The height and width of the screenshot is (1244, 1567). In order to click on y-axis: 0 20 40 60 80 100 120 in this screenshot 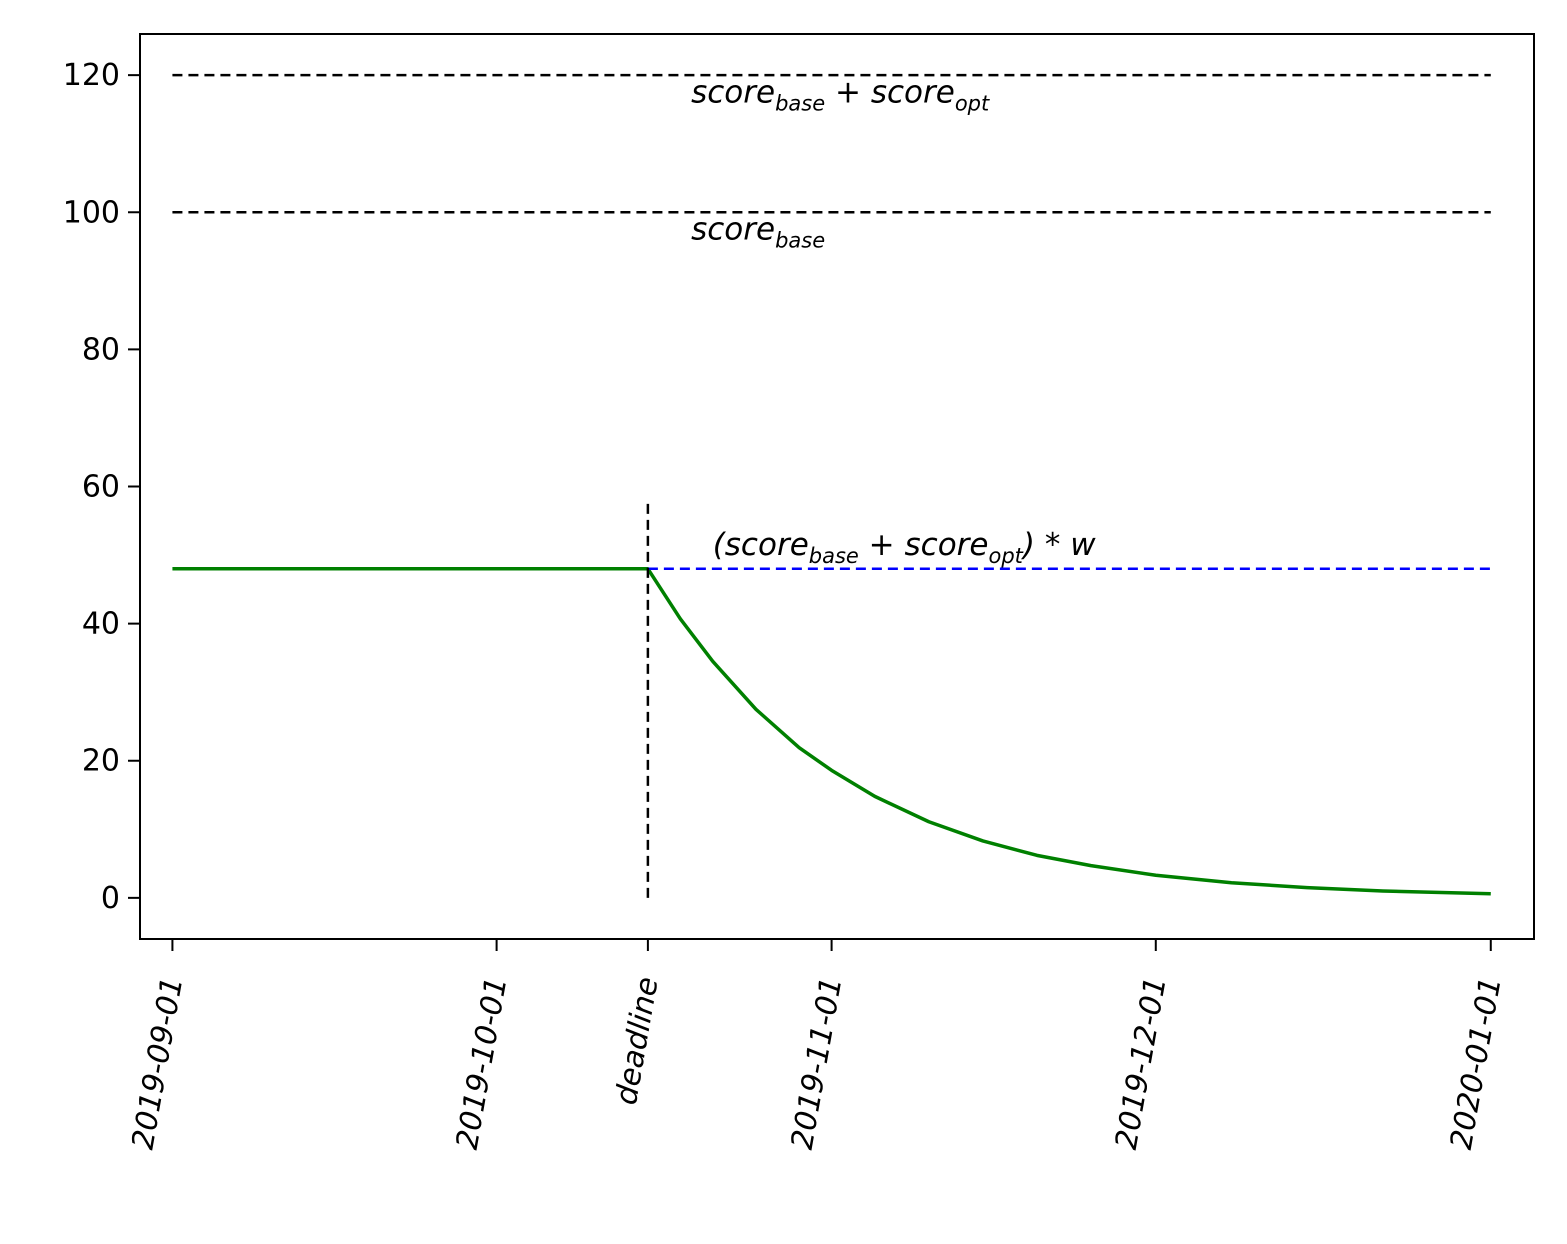, I will do `click(101, 487)`.